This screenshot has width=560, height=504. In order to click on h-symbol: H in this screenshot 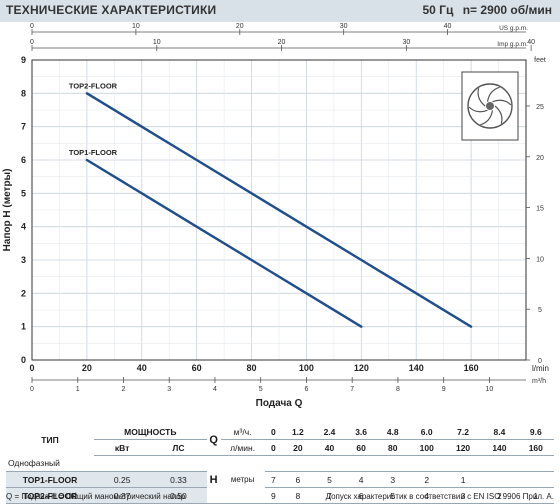, I will do `click(213, 479)`.